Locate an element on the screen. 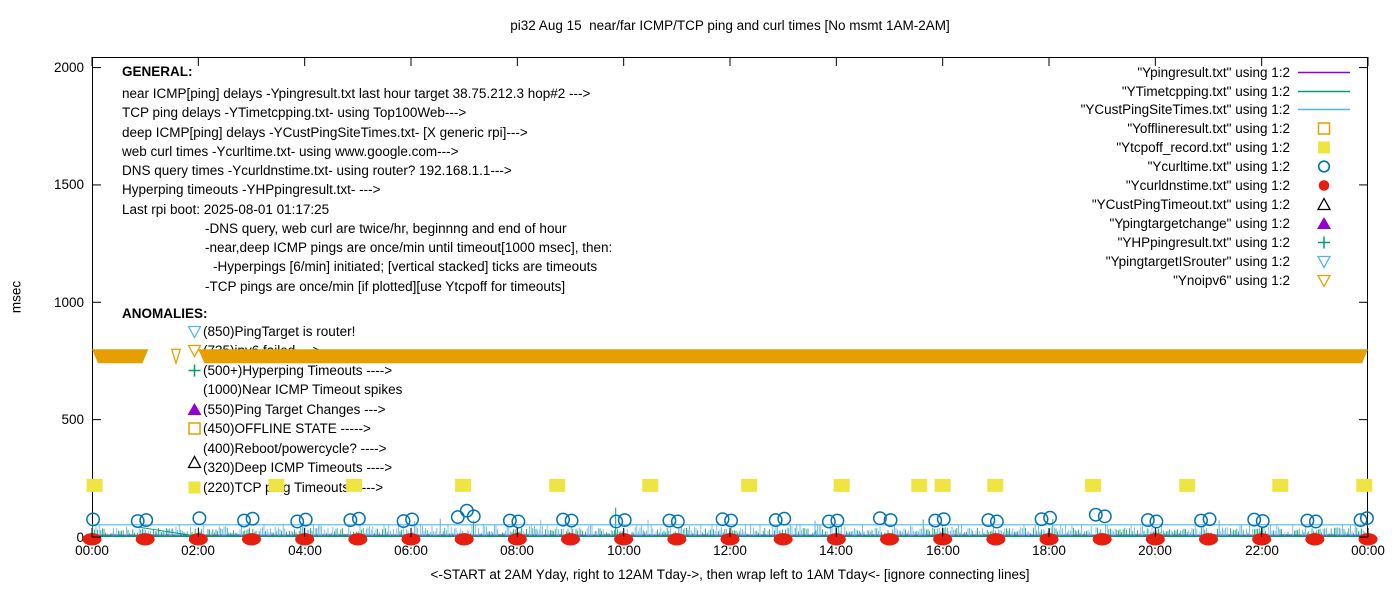  anomaly-row: (450)OFFLINE STATE -----> is located at coordinates (278, 428).